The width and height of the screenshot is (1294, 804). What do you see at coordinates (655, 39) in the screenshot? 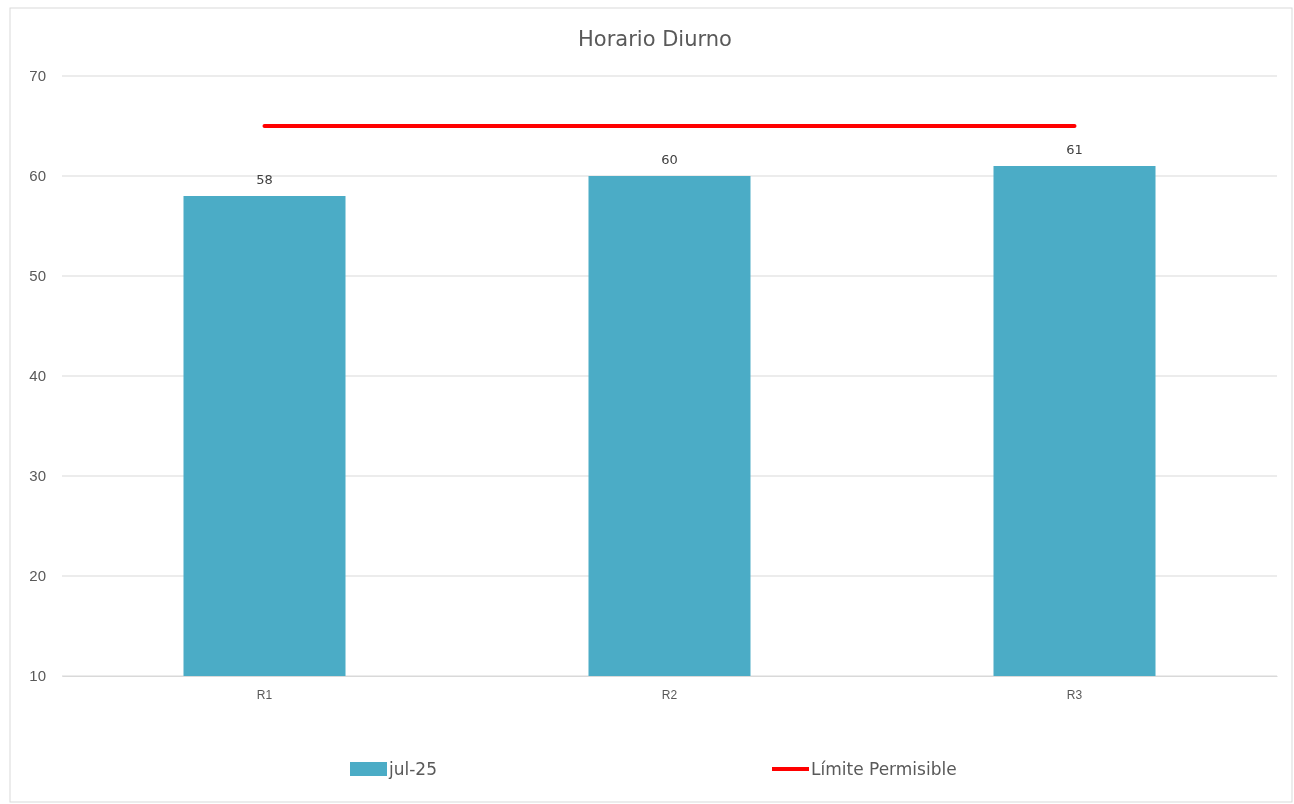
I see `chart-title: Horario Diurno` at bounding box center [655, 39].